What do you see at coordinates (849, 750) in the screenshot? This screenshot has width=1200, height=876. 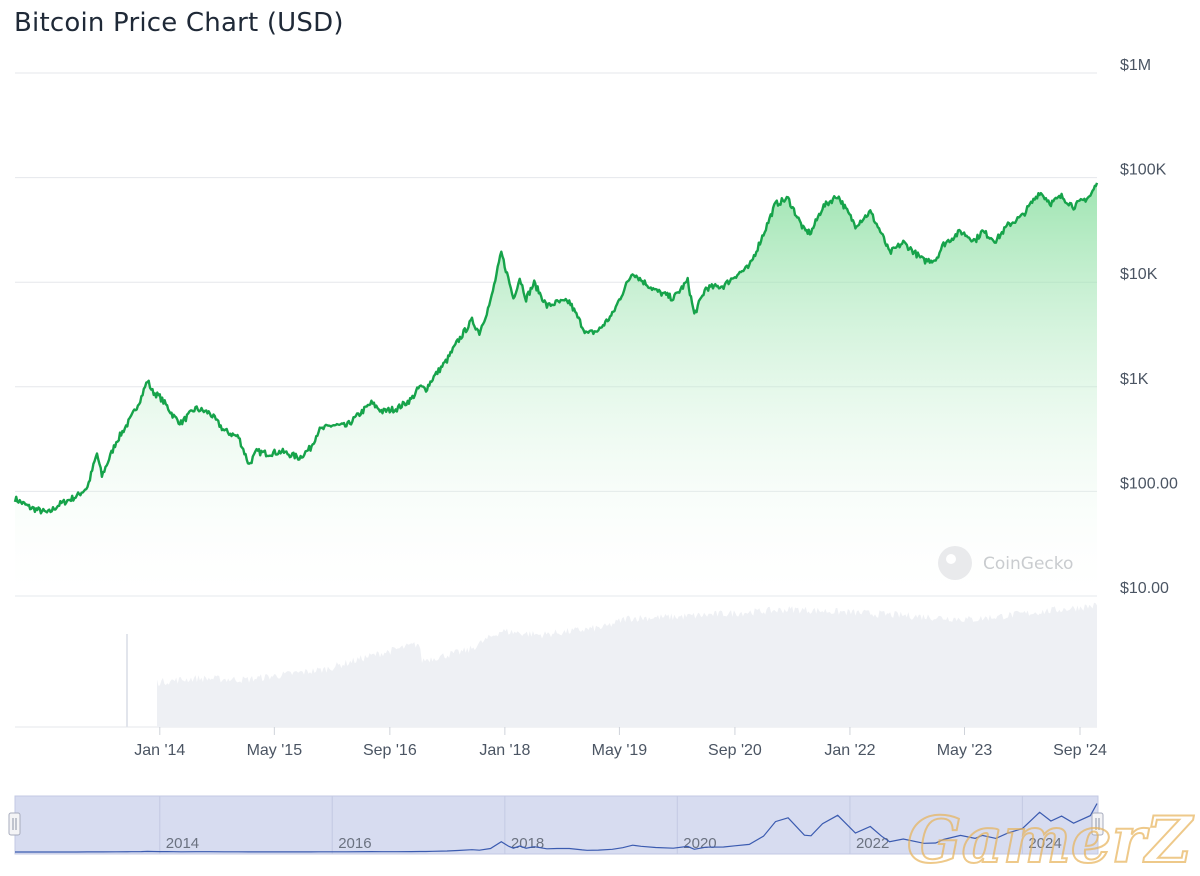 I see `x-tick-label: Jan '22` at bounding box center [849, 750].